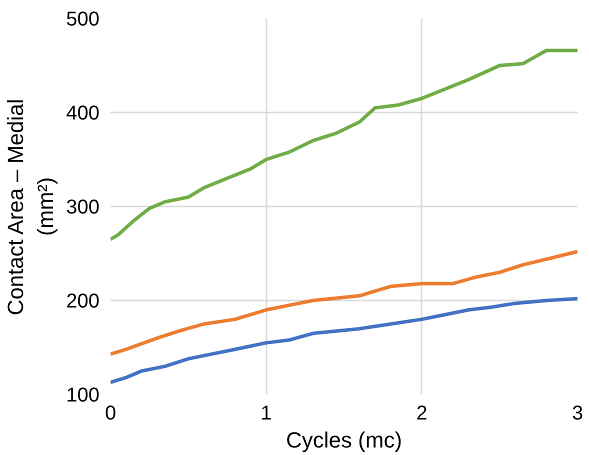 This screenshot has height=455, width=589. Describe the element at coordinates (110, 413) in the screenshot. I see `x-tick-label: 0` at that location.